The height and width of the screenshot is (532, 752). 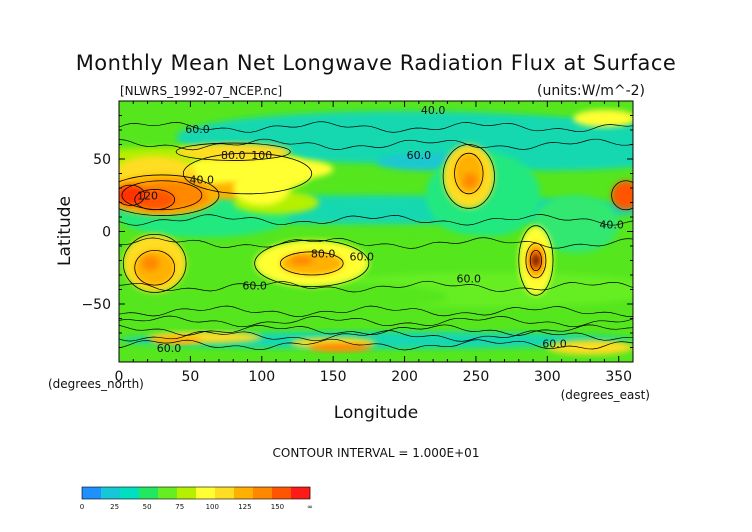 I want to click on y-tick-label: −50, so click(x=96, y=305).